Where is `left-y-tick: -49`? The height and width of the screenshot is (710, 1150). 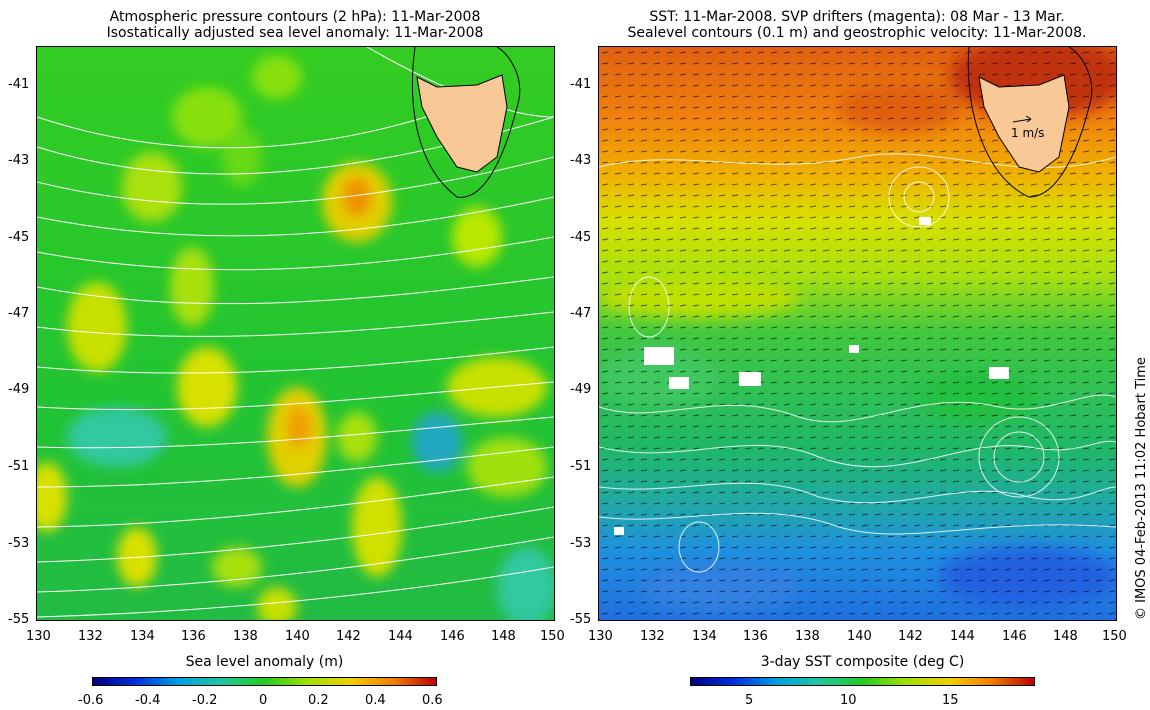
left-y-tick: -49 is located at coordinates (19, 389).